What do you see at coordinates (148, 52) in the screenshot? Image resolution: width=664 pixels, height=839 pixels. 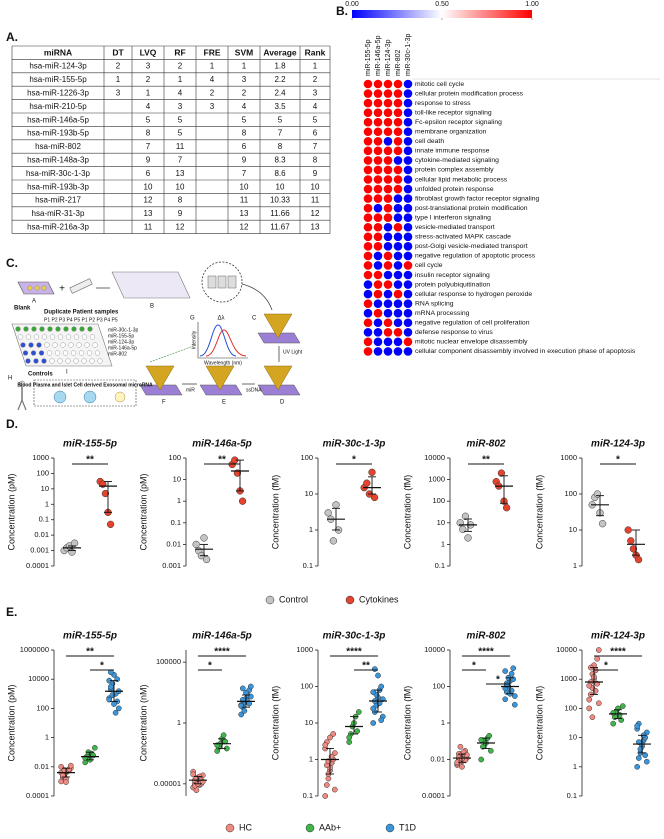 I see `table-header: LVQ` at bounding box center [148, 52].